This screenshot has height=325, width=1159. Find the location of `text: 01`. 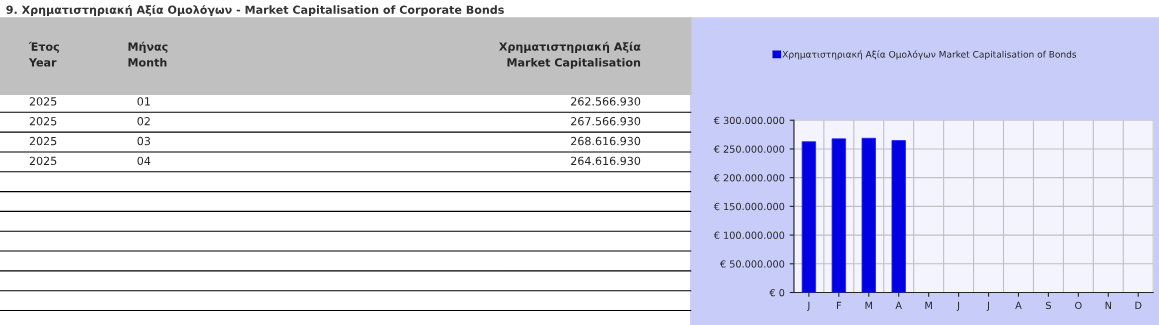

text: 01 is located at coordinates (143, 101).